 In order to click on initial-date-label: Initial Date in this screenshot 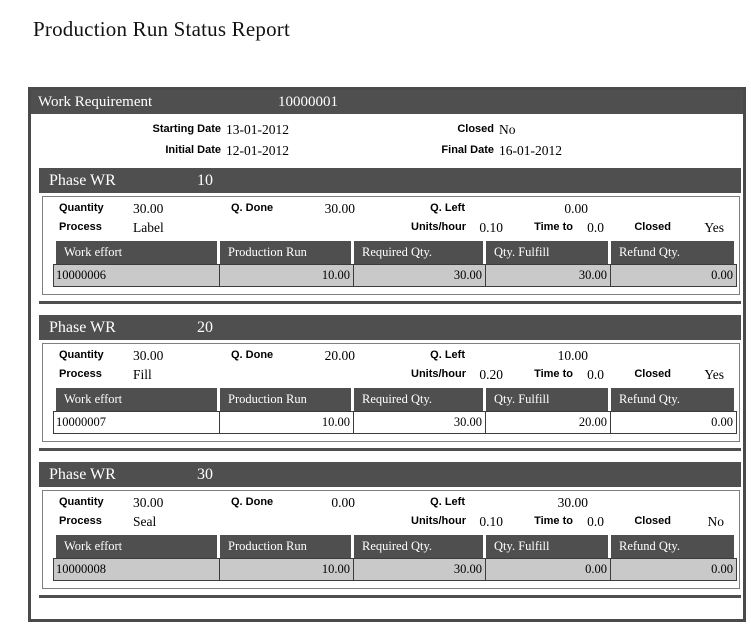, I will do `click(193, 150)`.